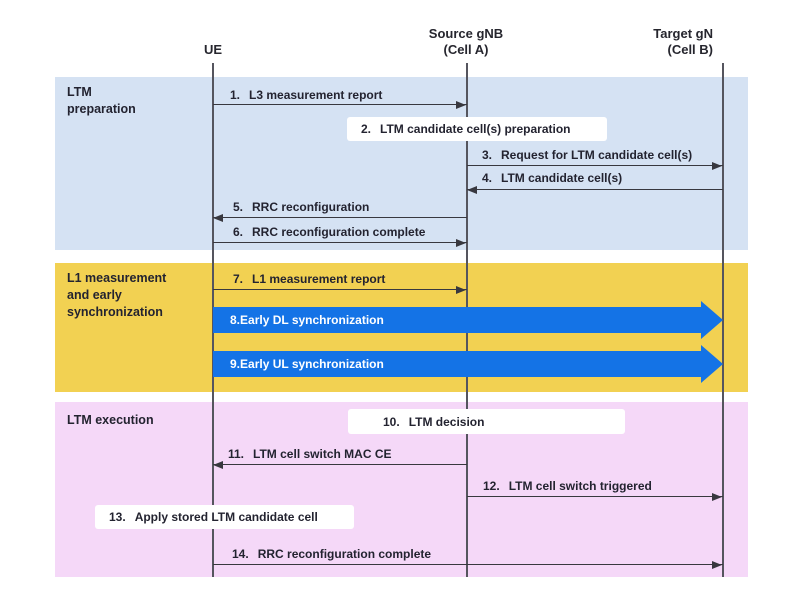  I want to click on message-4-label: 4. LTM candidate cell(s), so click(552, 178).